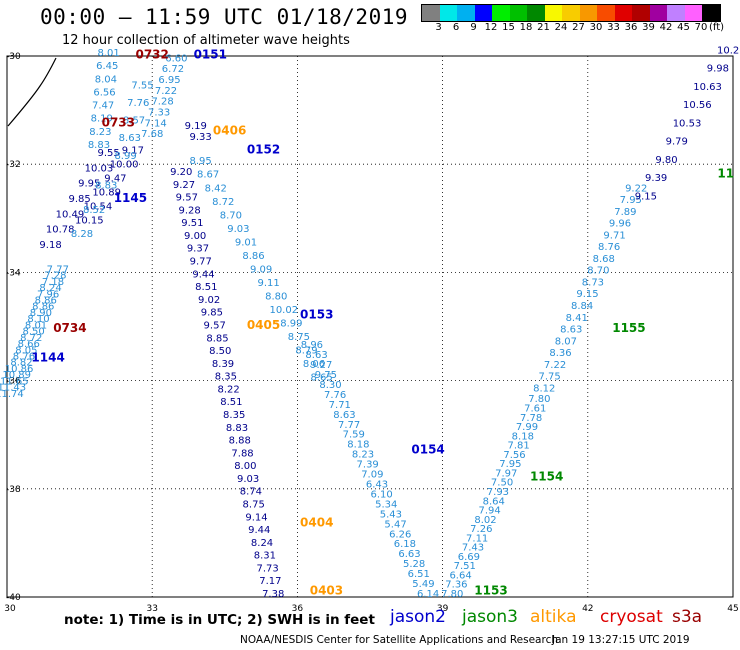 The height and width of the screenshot is (650, 740). What do you see at coordinates (200, 161) in the screenshot?
I see `swh-value: 8.95` at bounding box center [200, 161].